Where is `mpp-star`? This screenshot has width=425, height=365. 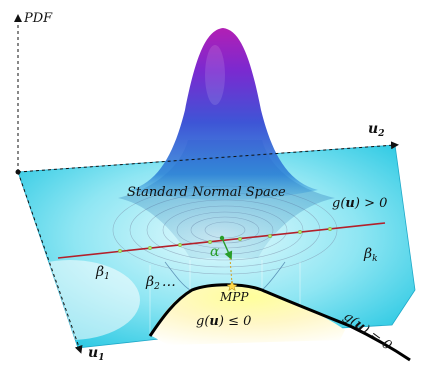 mpp-star is located at coordinates (232, 286).